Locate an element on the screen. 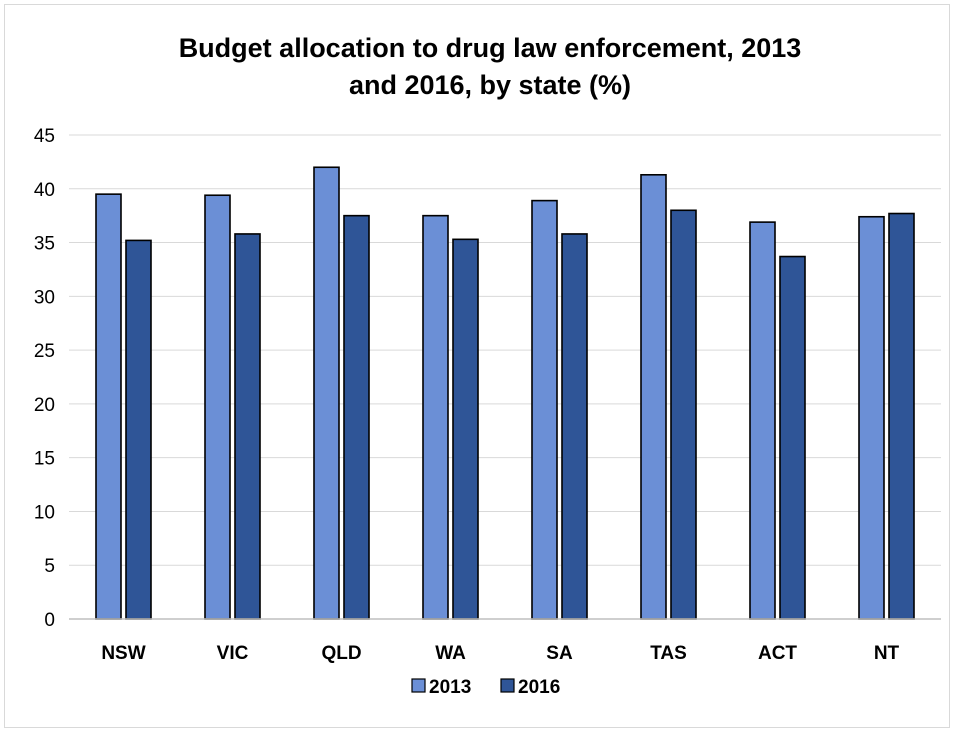 The image size is (956, 733). y-tick-label: 20 is located at coordinates (44, 405).